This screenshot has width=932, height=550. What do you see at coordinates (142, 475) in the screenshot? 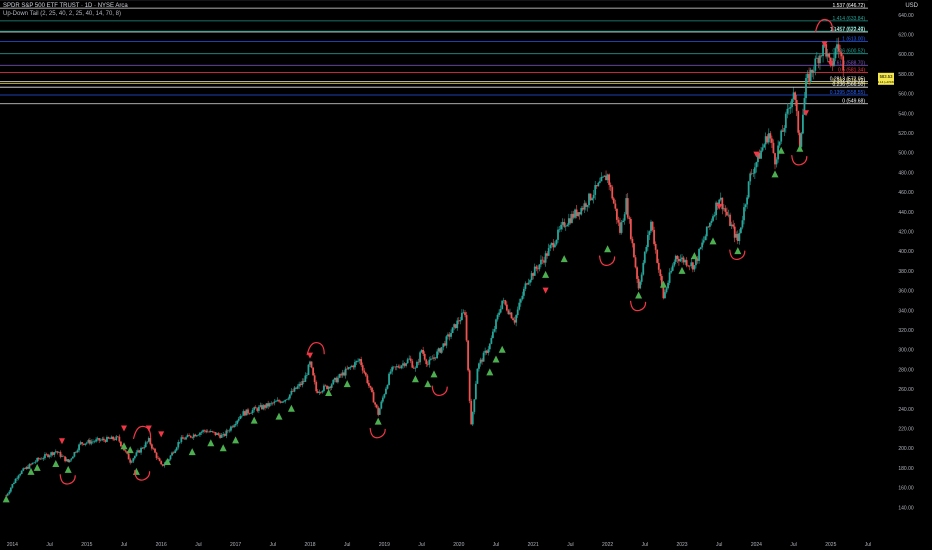
I see `annotation-smile-curve` at bounding box center [142, 475].